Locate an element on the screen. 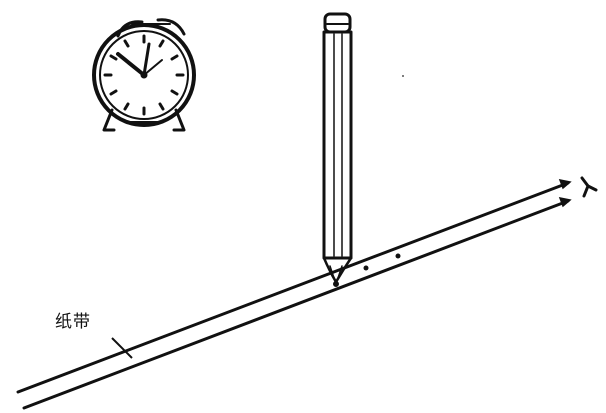 The width and height of the screenshot is (606, 413). paper-tape-label: 纸带 is located at coordinates (73, 322).